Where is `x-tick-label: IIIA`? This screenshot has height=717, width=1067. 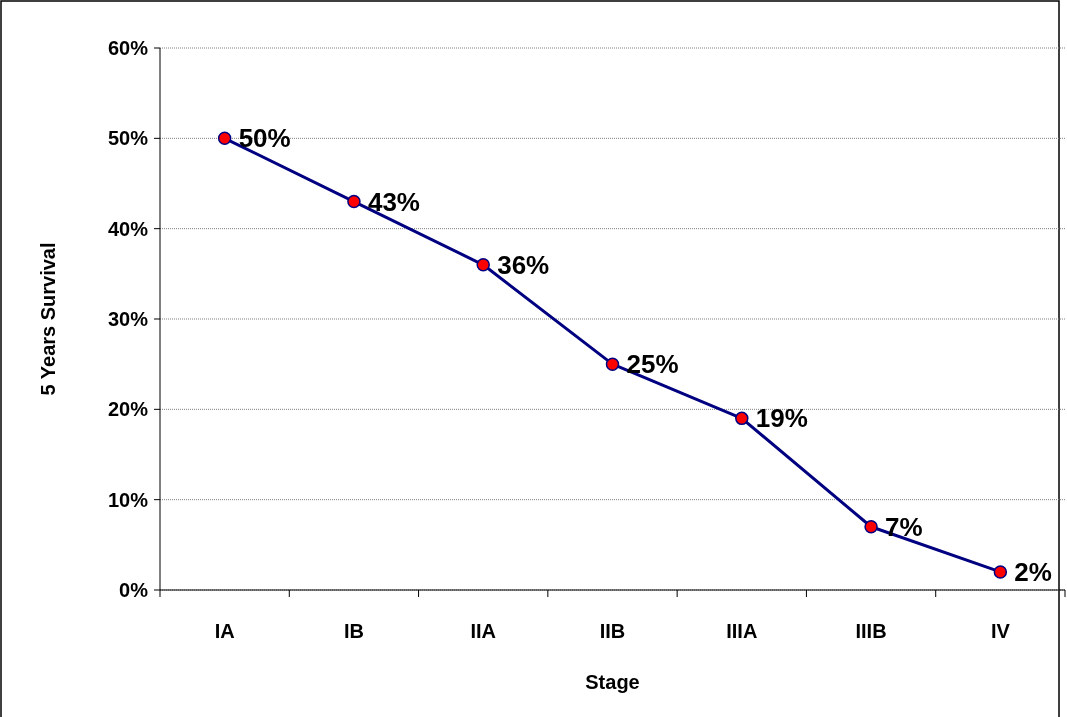
x-tick-label: IIIA is located at coordinates (742, 631).